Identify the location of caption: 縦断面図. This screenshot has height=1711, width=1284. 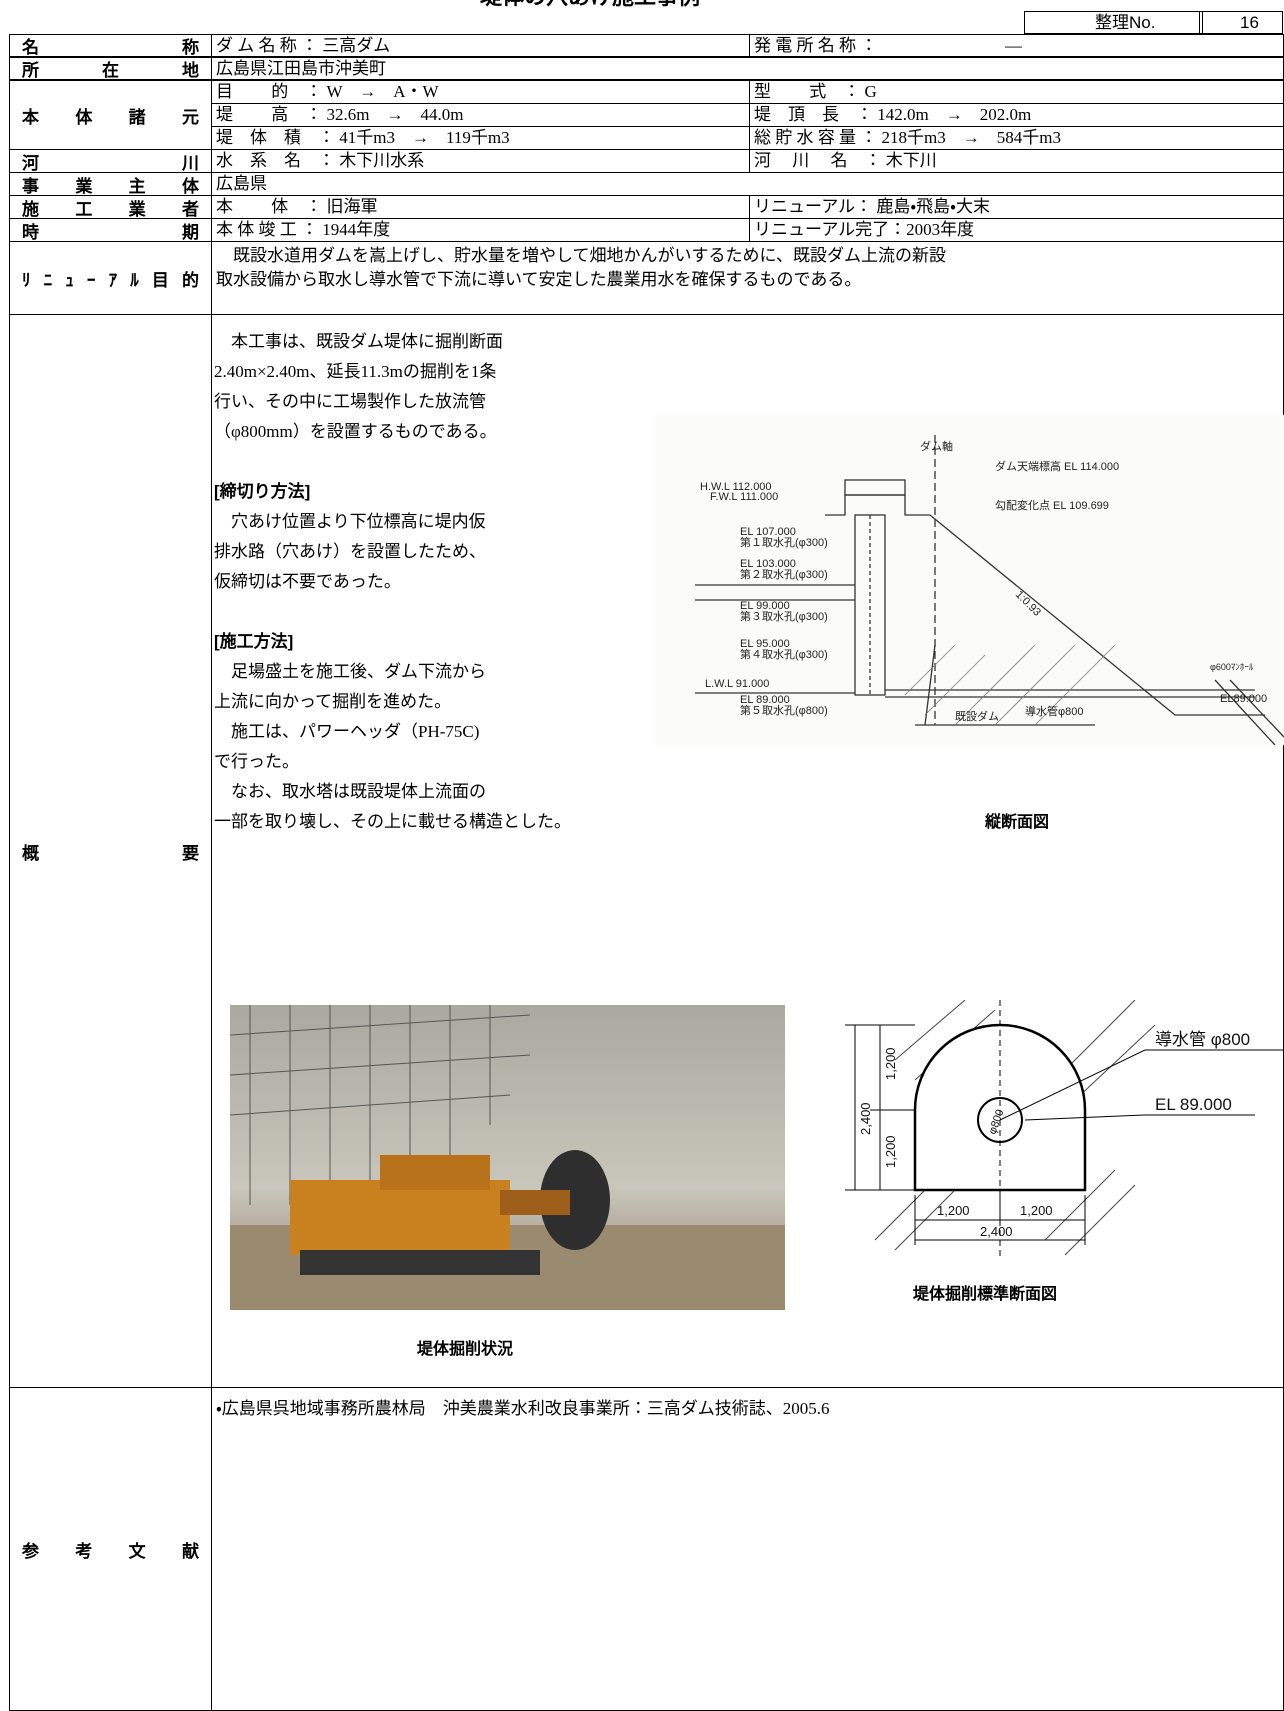
(1017, 822).